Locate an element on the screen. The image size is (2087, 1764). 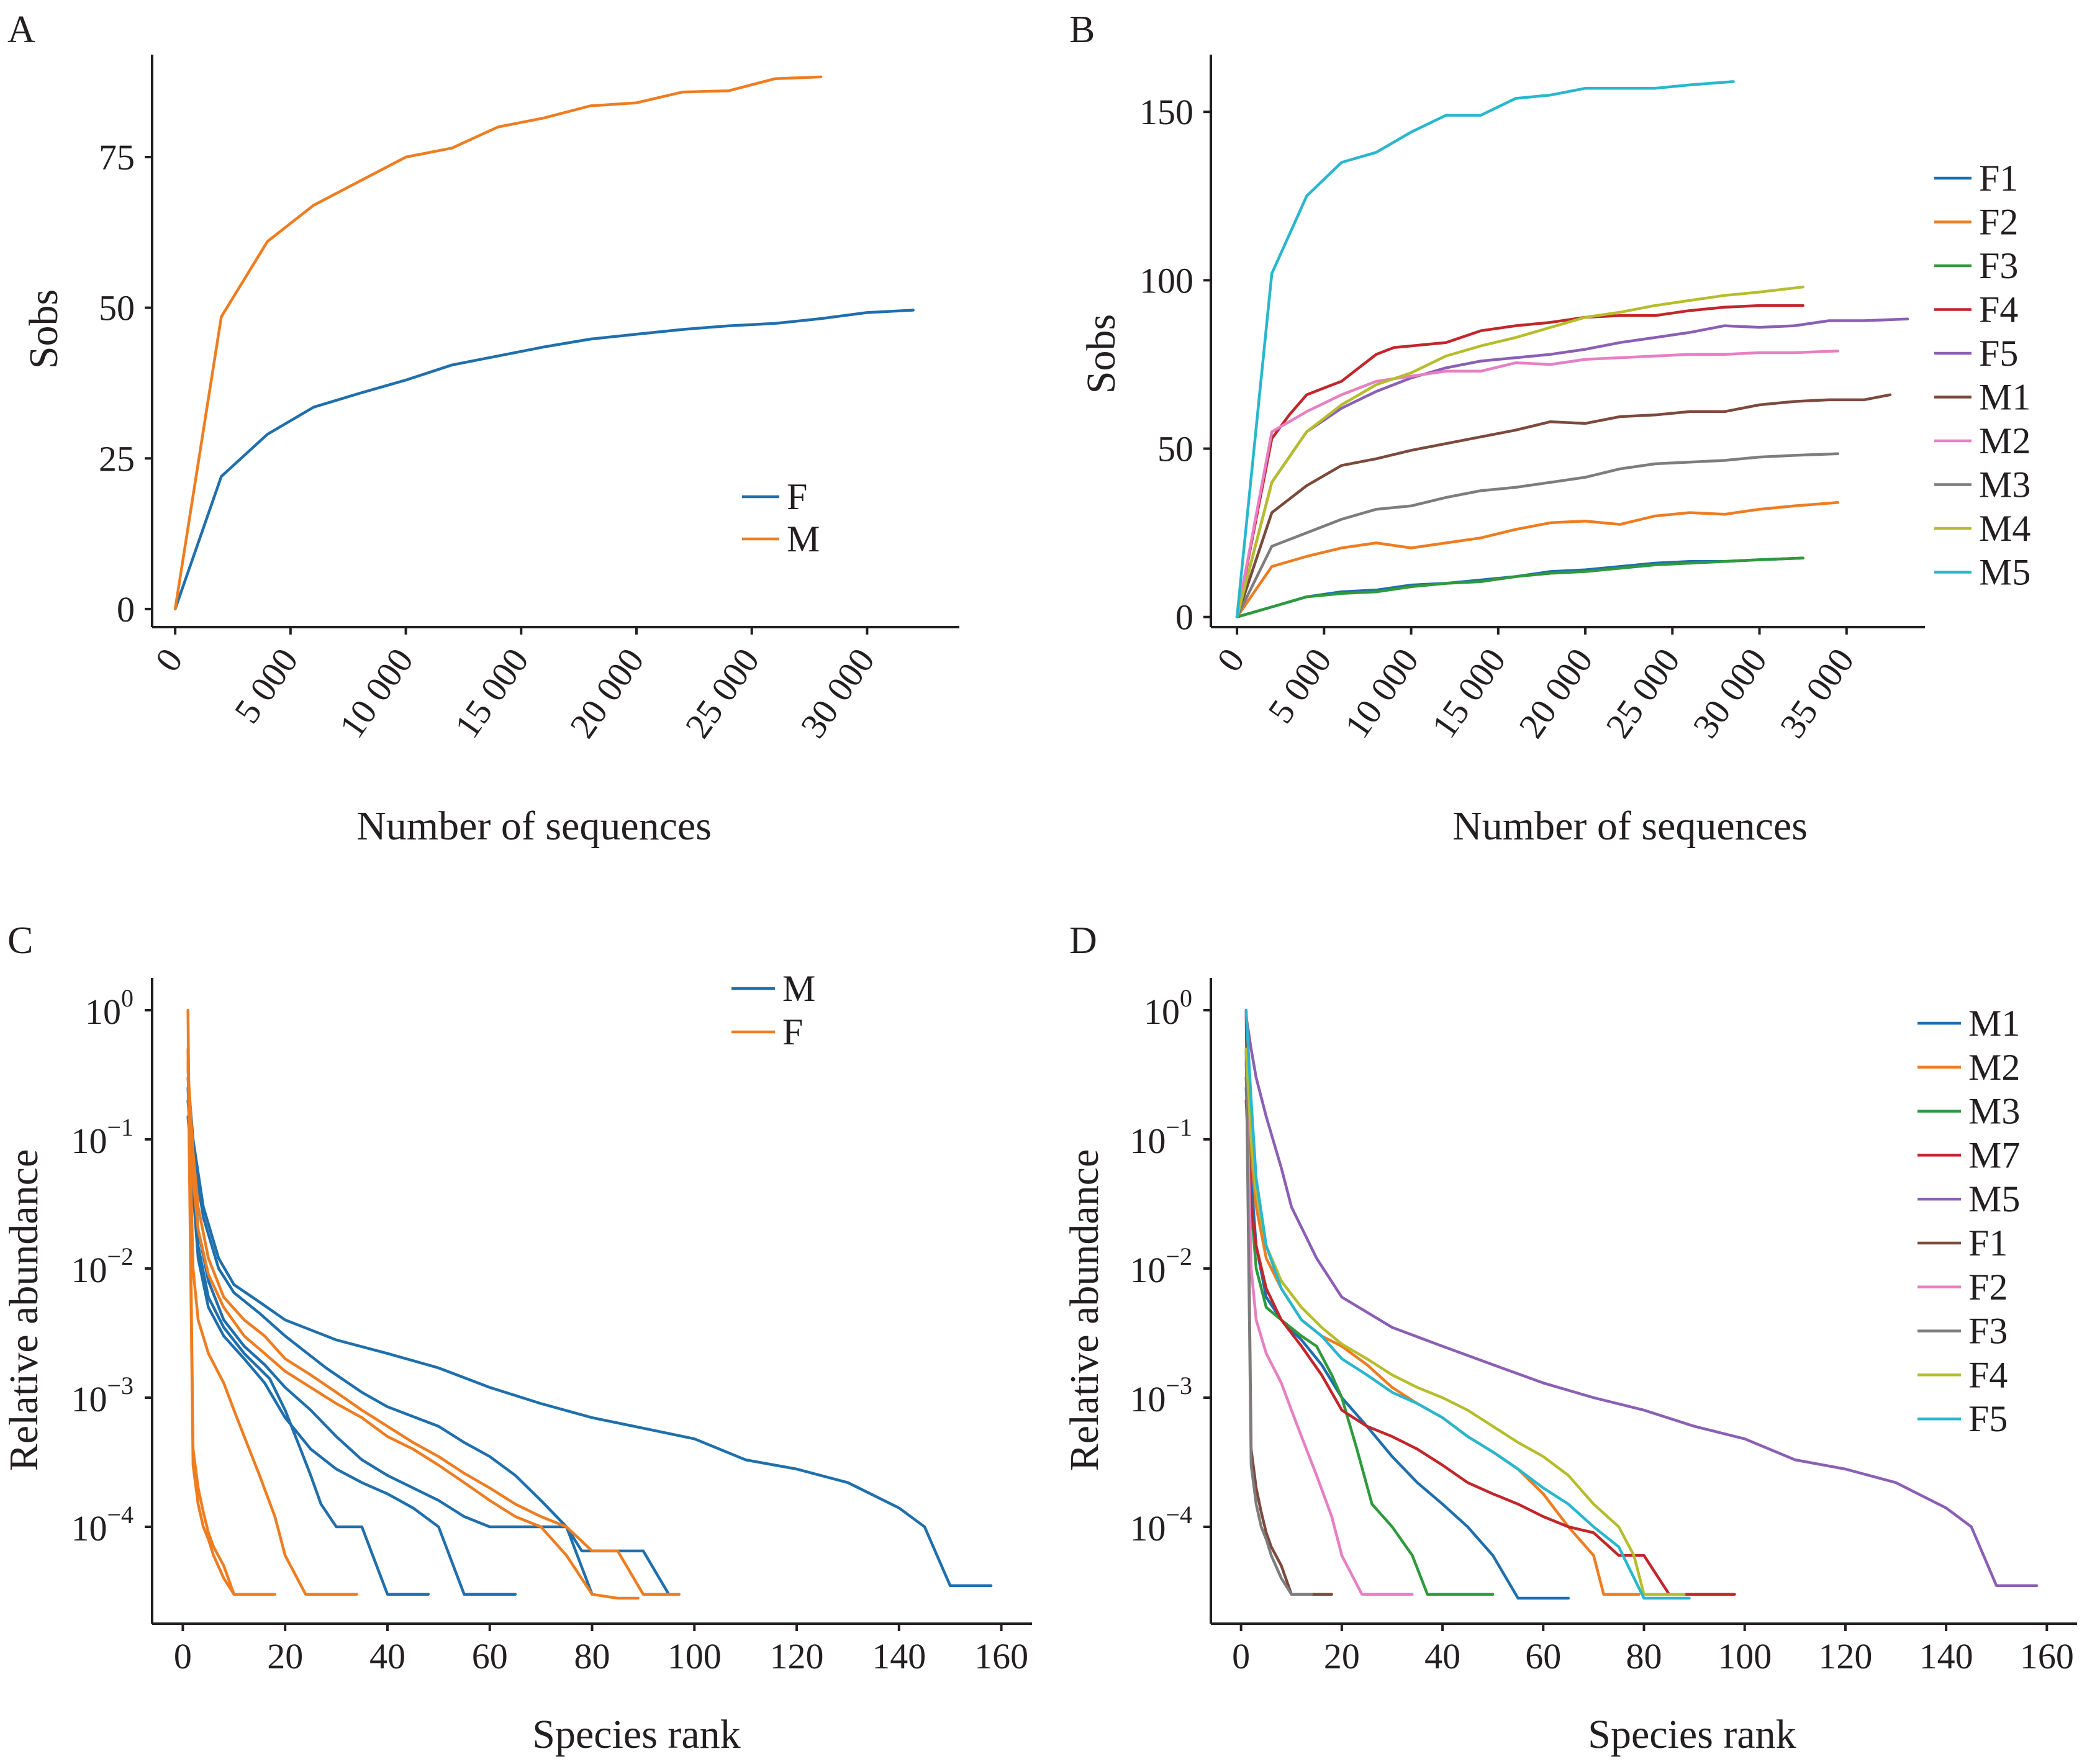
series-line-m7 is located at coordinates (1490, 1347).